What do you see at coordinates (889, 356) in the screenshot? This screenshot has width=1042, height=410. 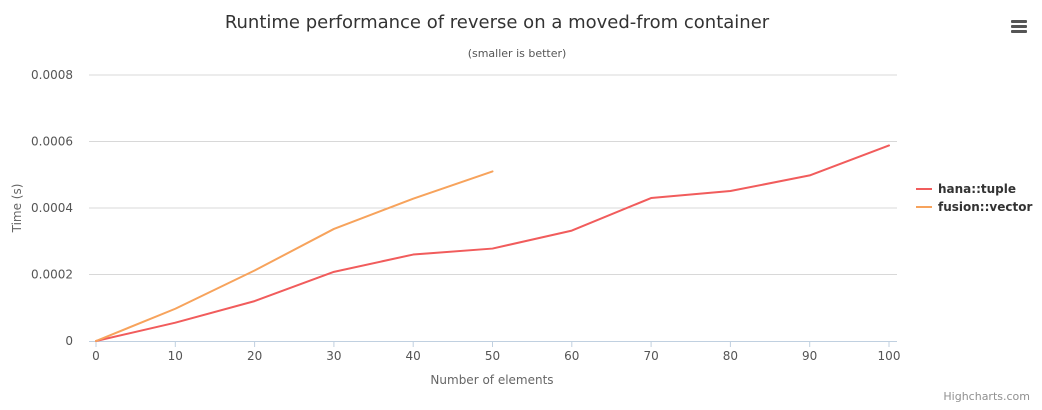 I see `x-tick-label: 100` at bounding box center [889, 356].